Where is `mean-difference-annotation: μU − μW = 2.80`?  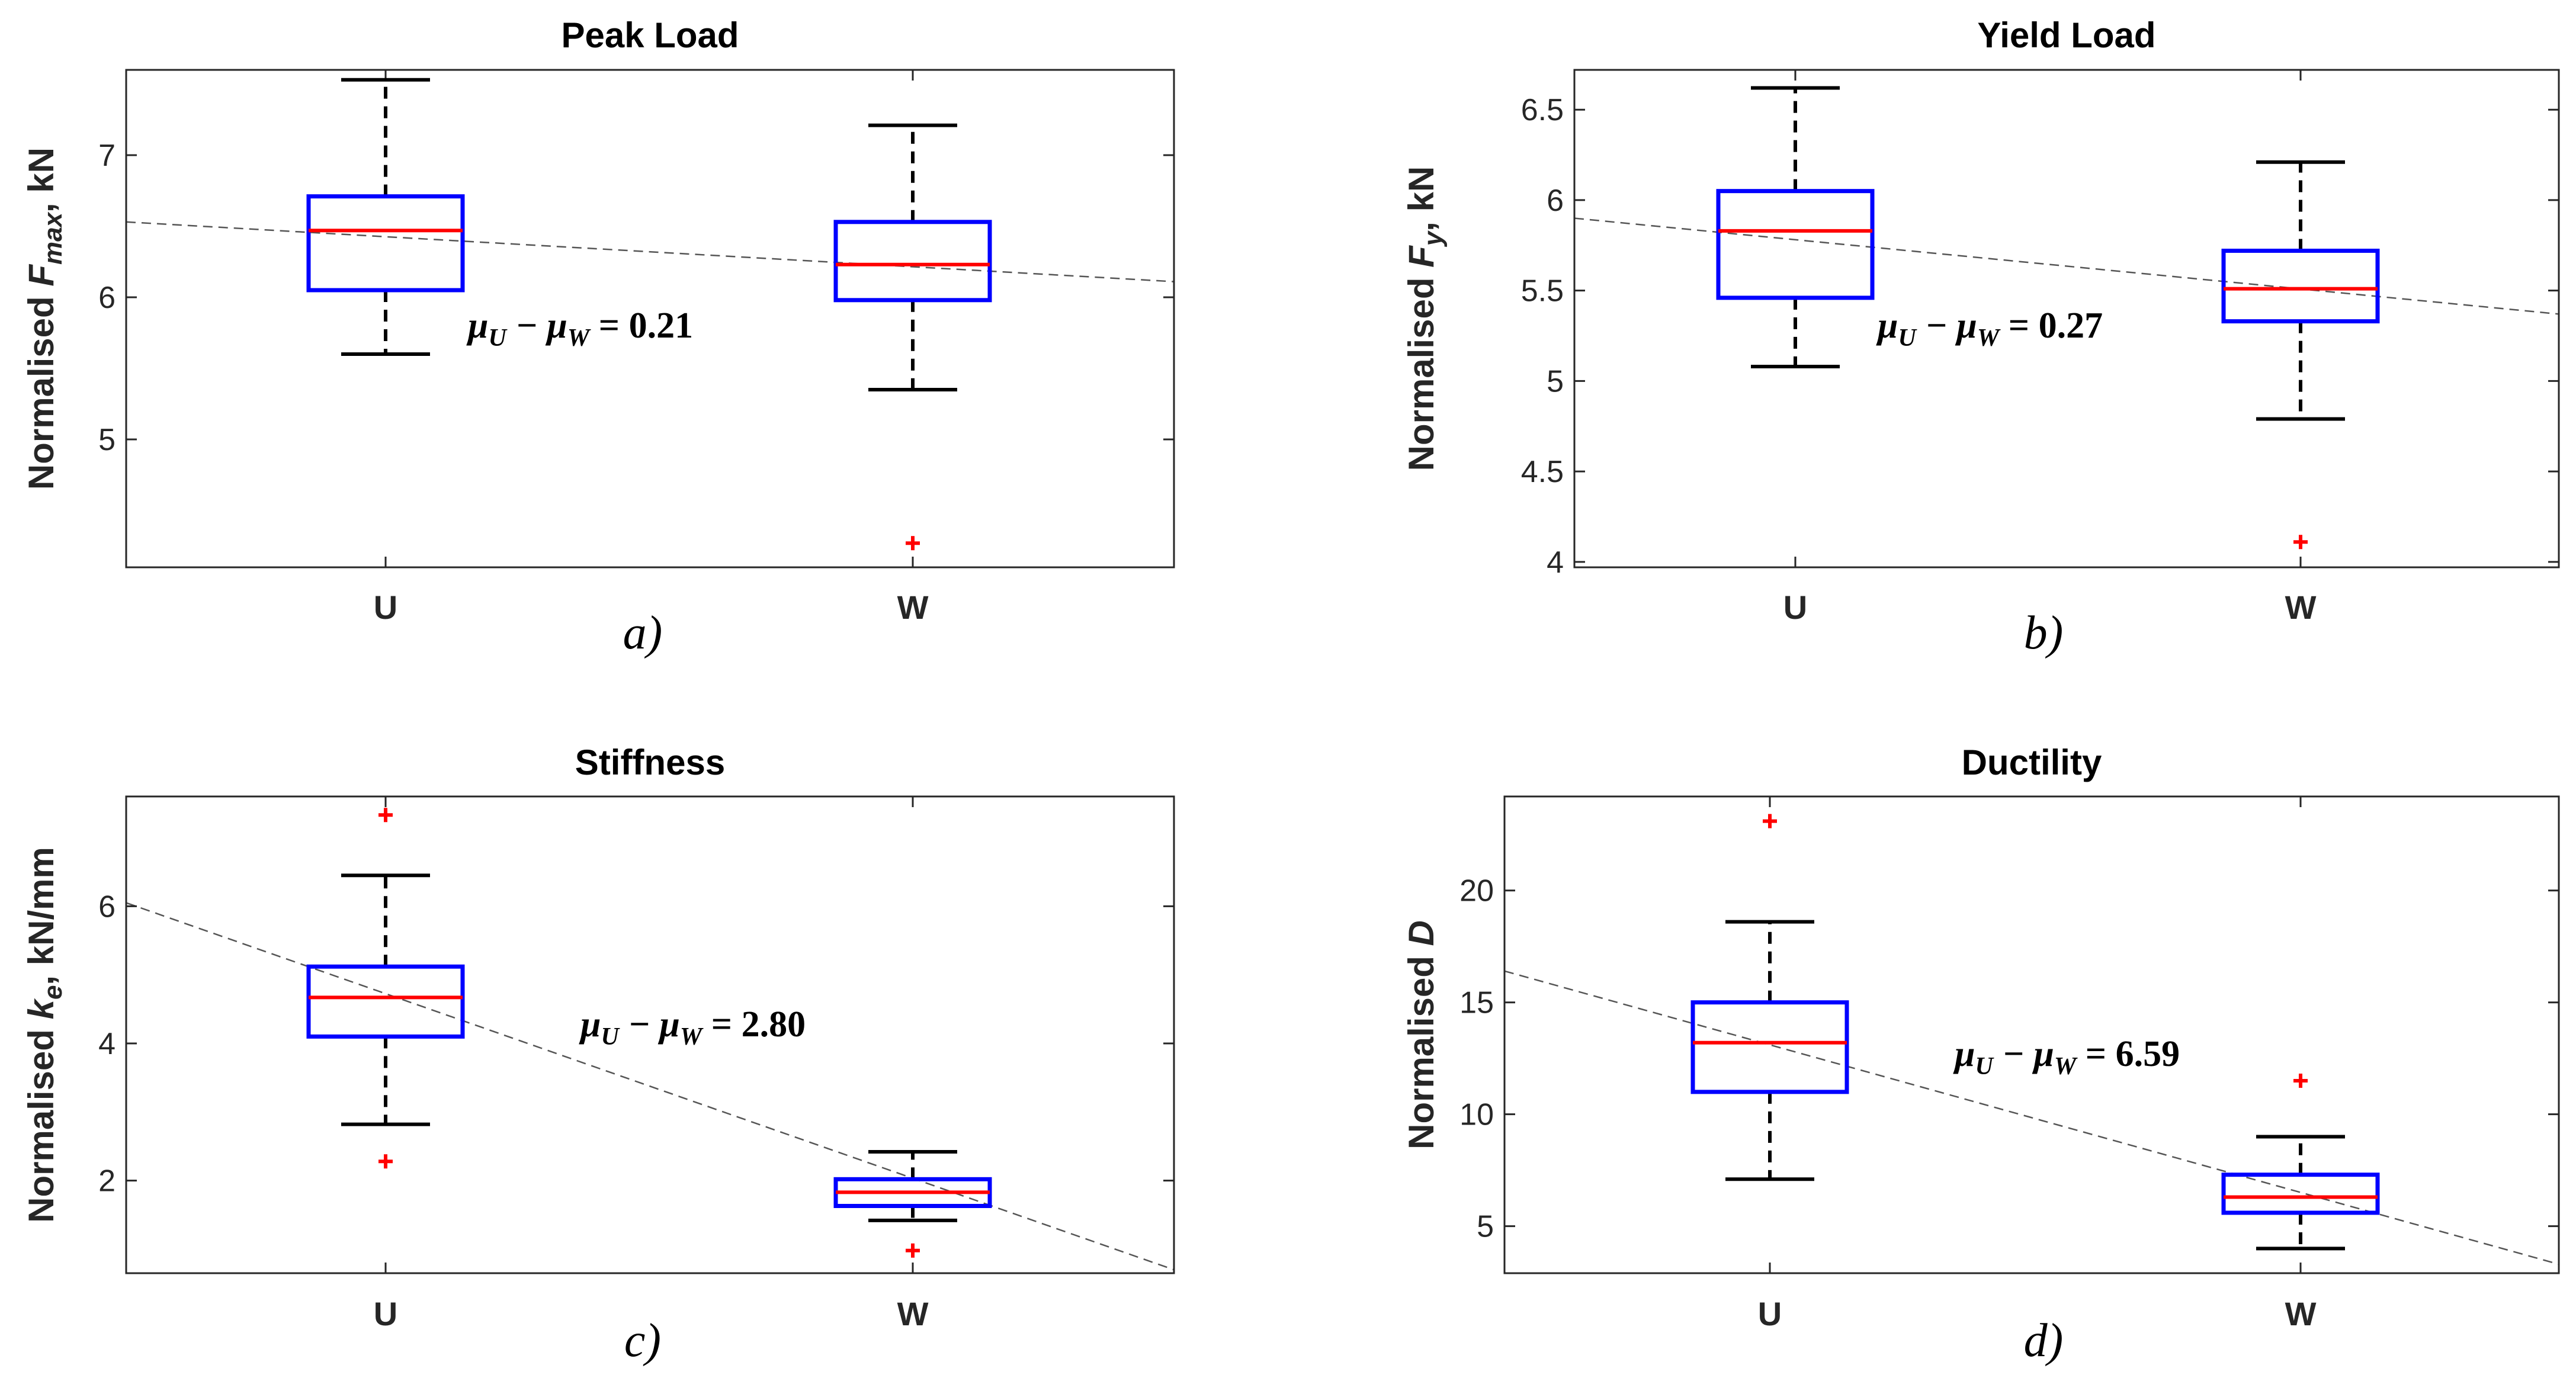
mean-difference-annotation: μU − μW = 2.80 is located at coordinates (692, 1027).